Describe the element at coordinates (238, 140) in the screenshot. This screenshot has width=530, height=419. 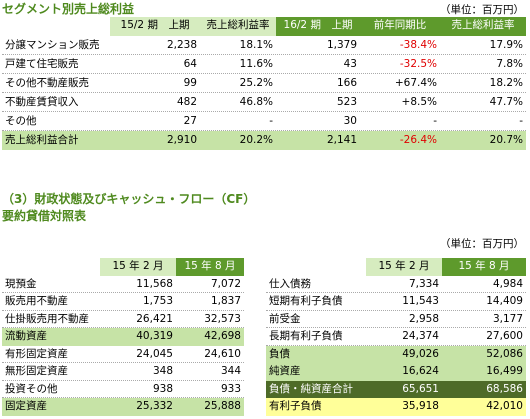
I see `value-cell: 20.2%` at that location.